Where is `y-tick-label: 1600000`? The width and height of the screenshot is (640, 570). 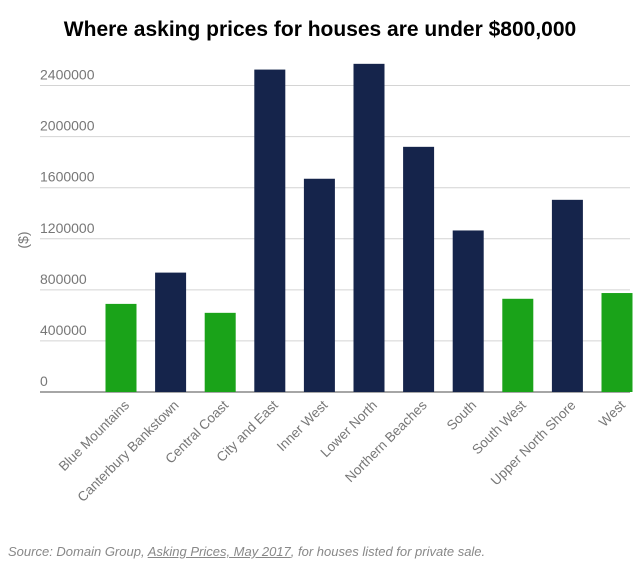
y-tick-label: 1600000 is located at coordinates (67, 177).